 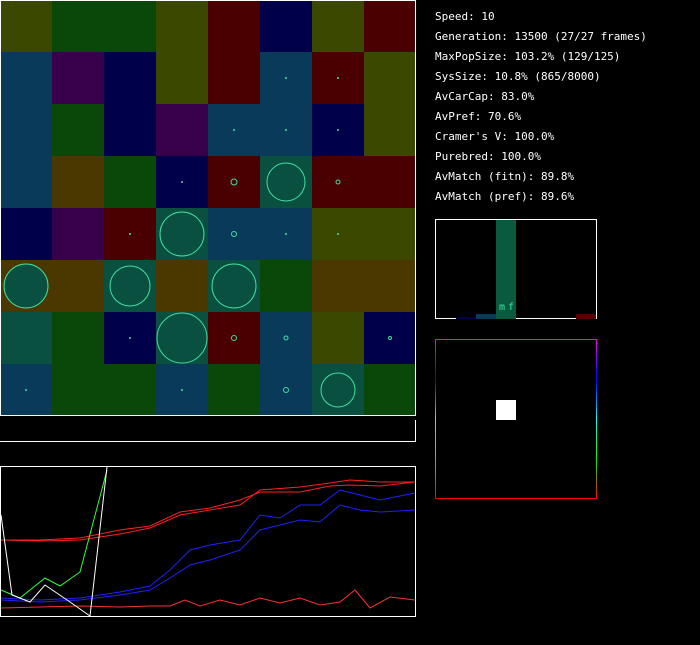 I want to click on histogram-bar, so click(x=506, y=269).